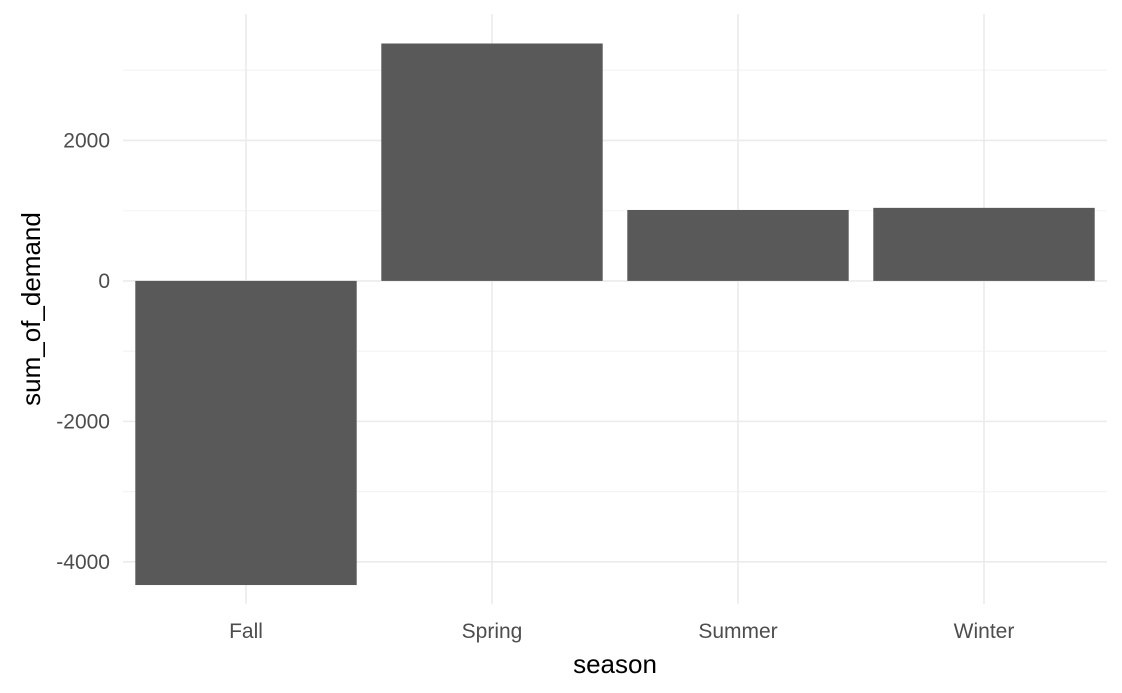 The height and width of the screenshot is (693, 1122). I want to click on y-axis-tick-labels: -4000 -2000 0 2000, so click(83, 351).